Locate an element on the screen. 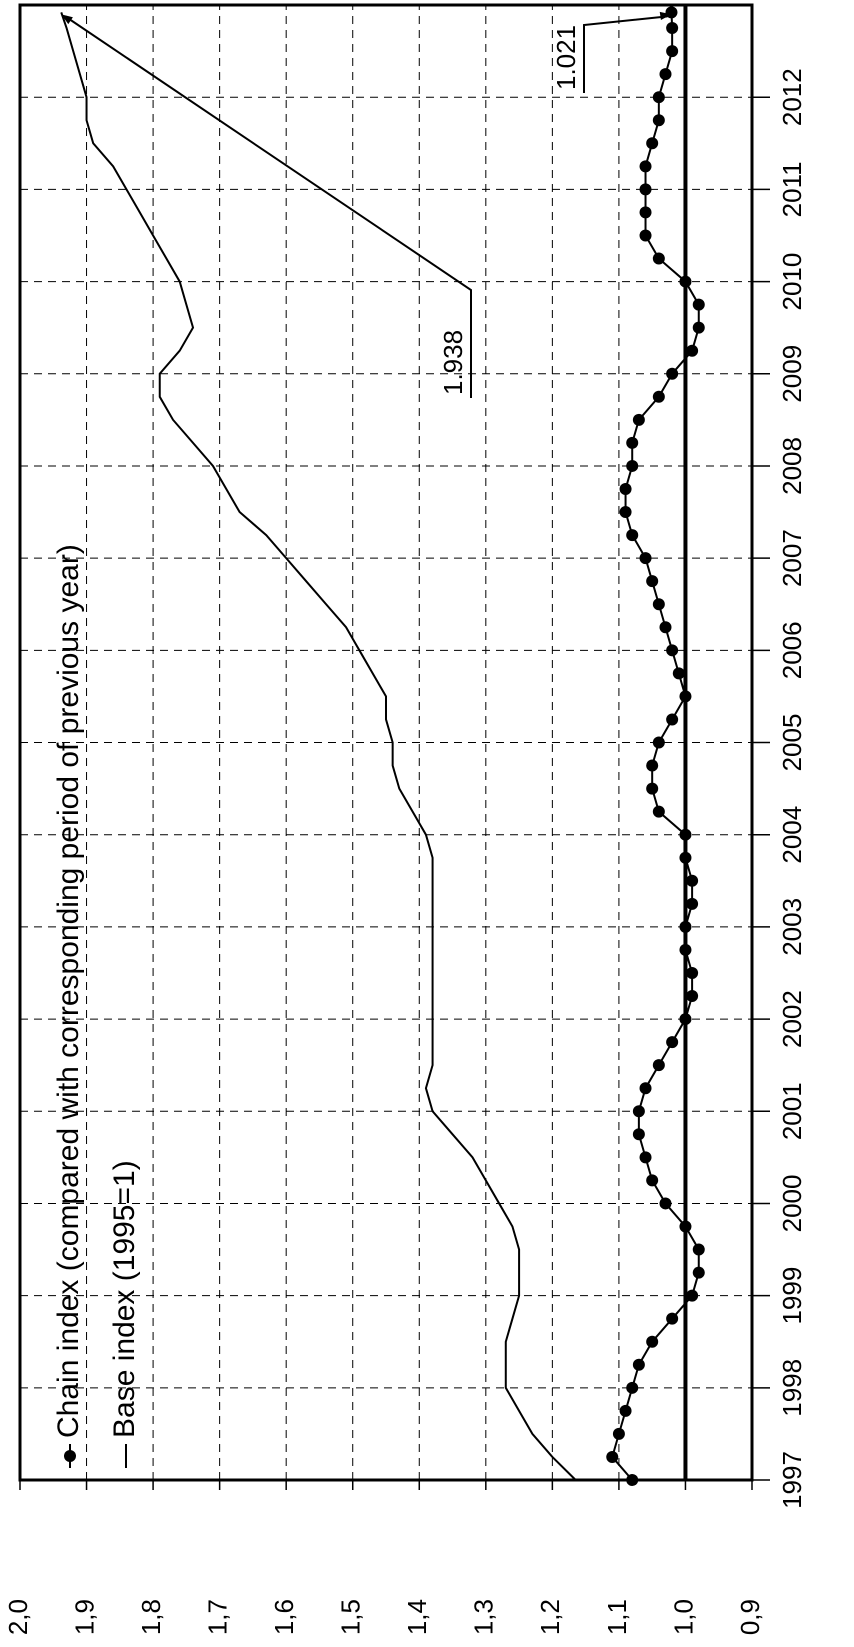 The image size is (854, 1647). y-tick-label: 1,2 is located at coordinates (550, 1617).